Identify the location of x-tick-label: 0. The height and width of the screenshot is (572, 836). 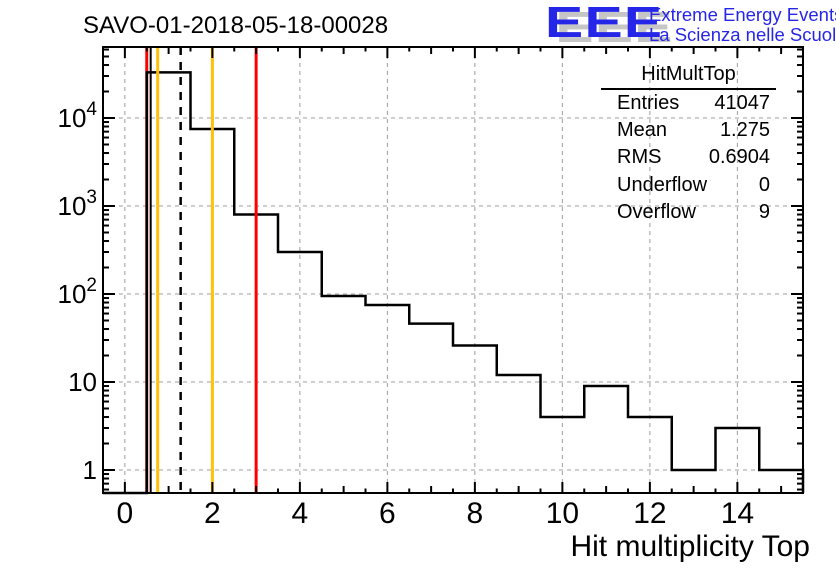
(125, 513).